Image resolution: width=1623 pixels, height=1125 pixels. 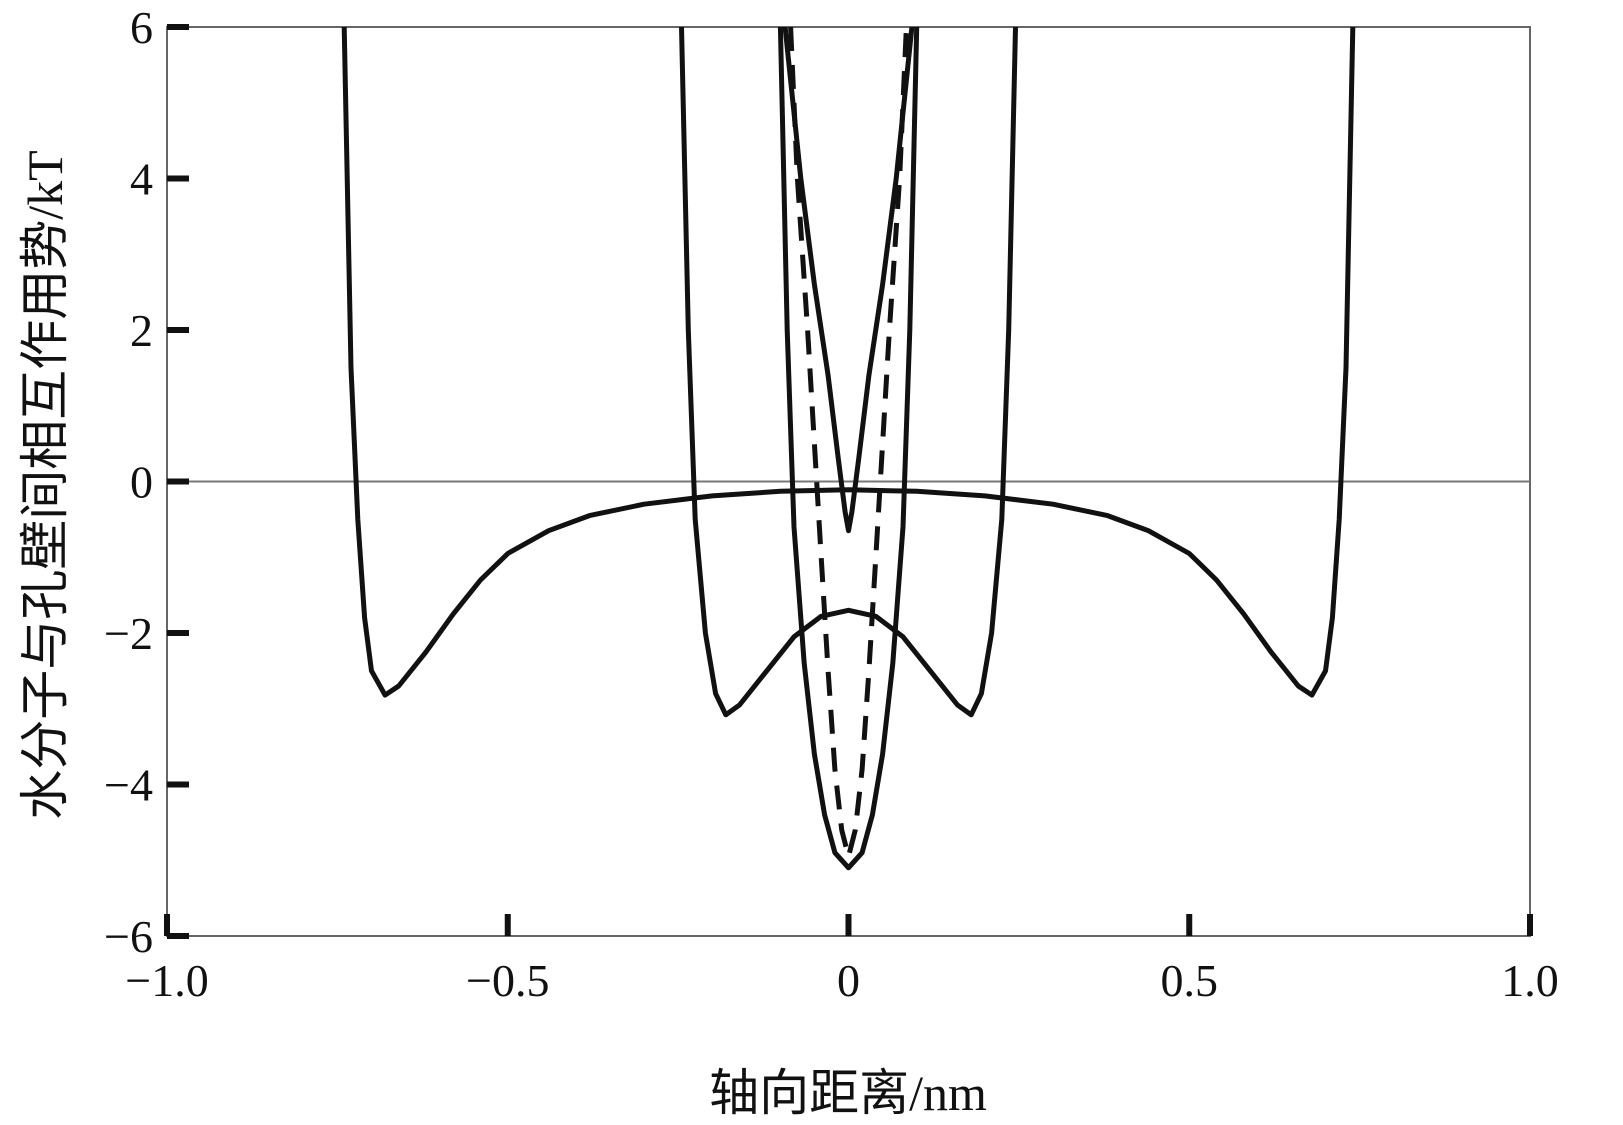 What do you see at coordinates (848, 1093) in the screenshot?
I see `x-axis-title: 轴向距离/nm` at bounding box center [848, 1093].